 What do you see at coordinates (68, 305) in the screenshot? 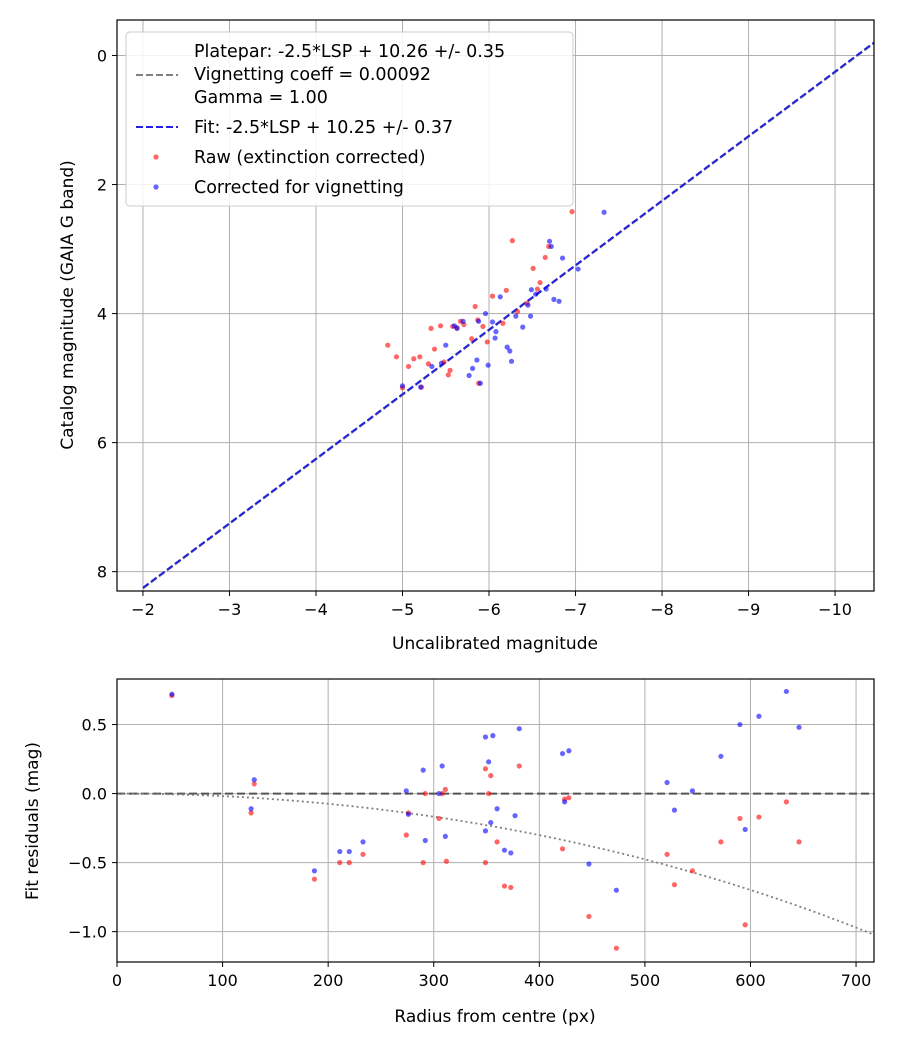
I see `top-y-axis-label: Catalog magnitude (GAIA G band)` at bounding box center [68, 305].